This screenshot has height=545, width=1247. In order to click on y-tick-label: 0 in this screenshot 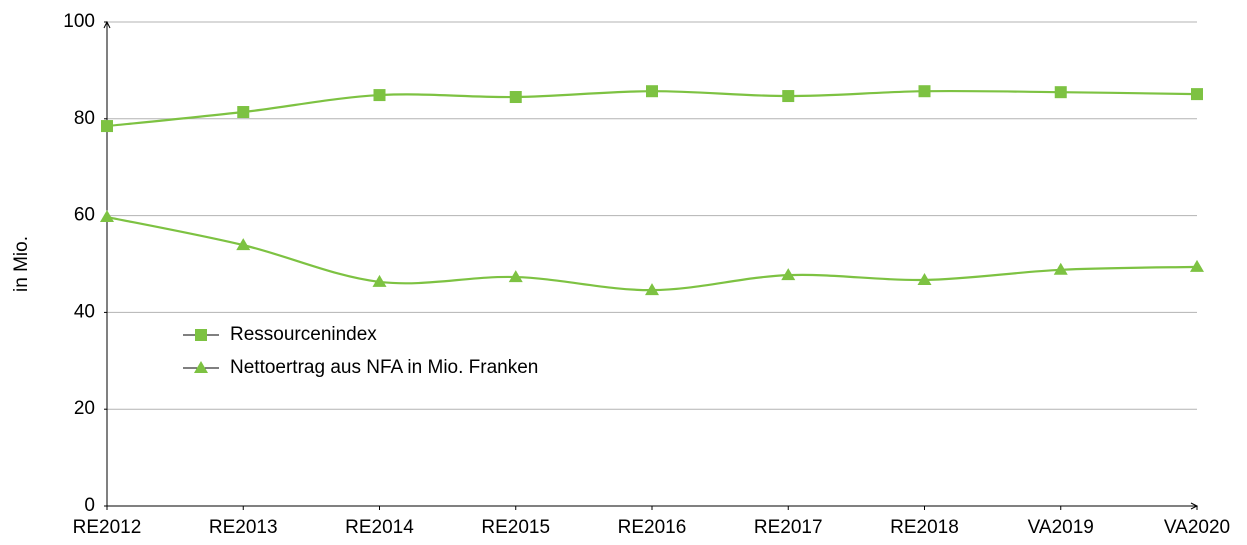, I will do `click(89, 505)`.